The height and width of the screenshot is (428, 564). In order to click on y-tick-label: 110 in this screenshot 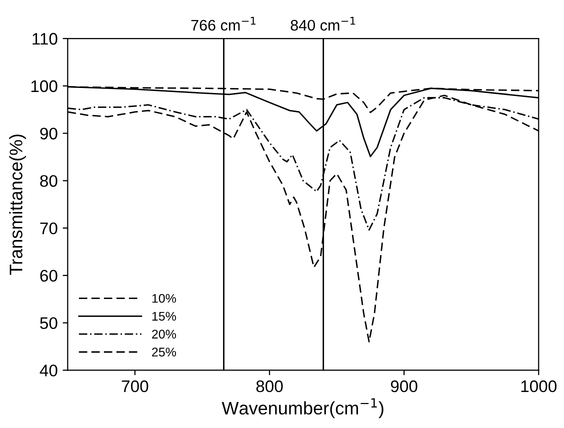, I will do `click(45, 38)`.